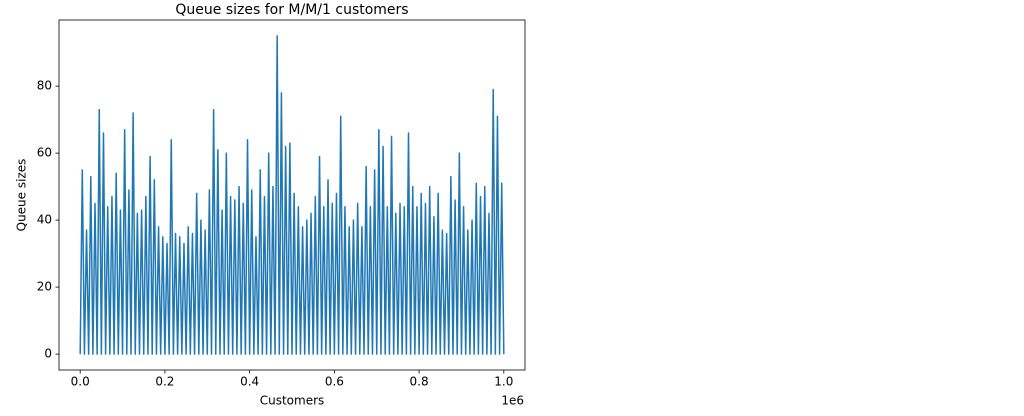 The height and width of the screenshot is (416, 1024). What do you see at coordinates (292, 401) in the screenshot?
I see `x-axis-label: Customers` at bounding box center [292, 401].